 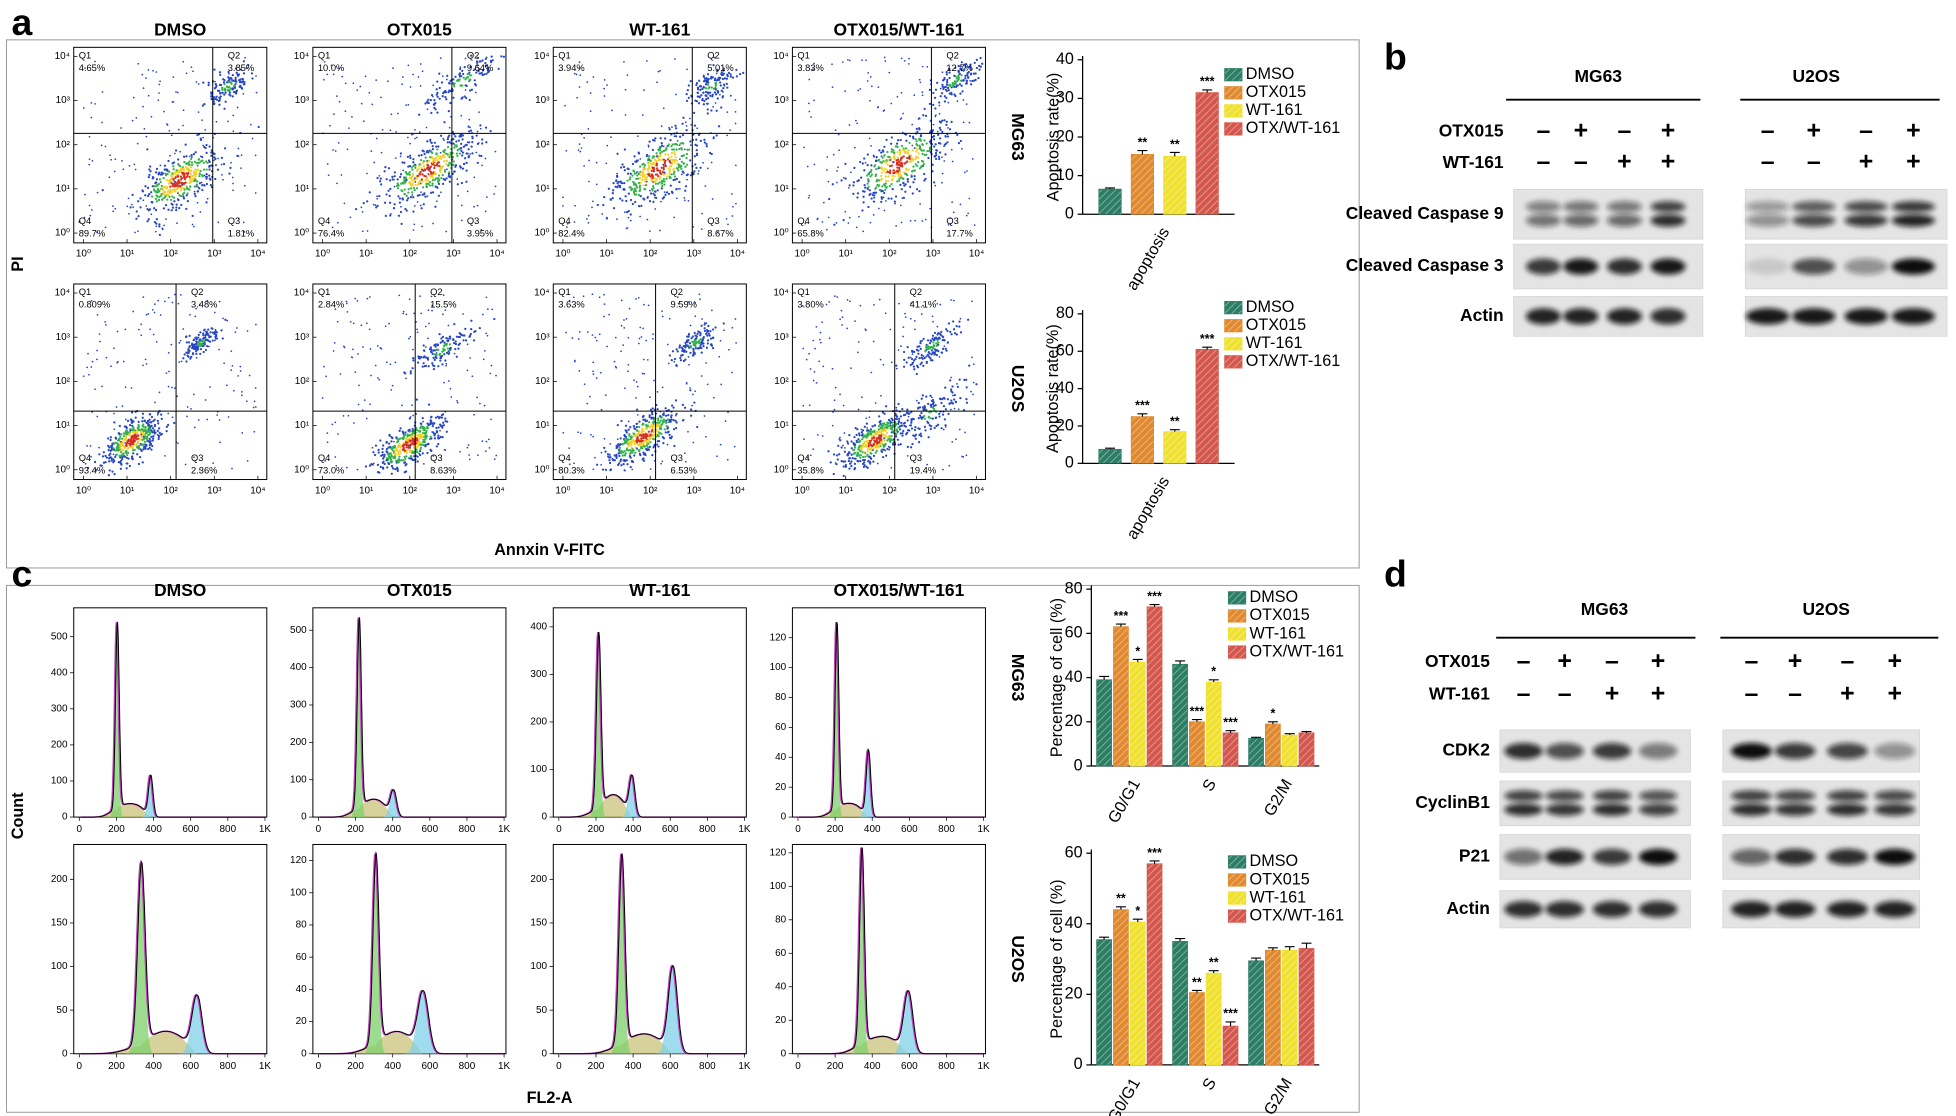 I want to click on x-tick-label: 10¹, so click(x=846, y=254).